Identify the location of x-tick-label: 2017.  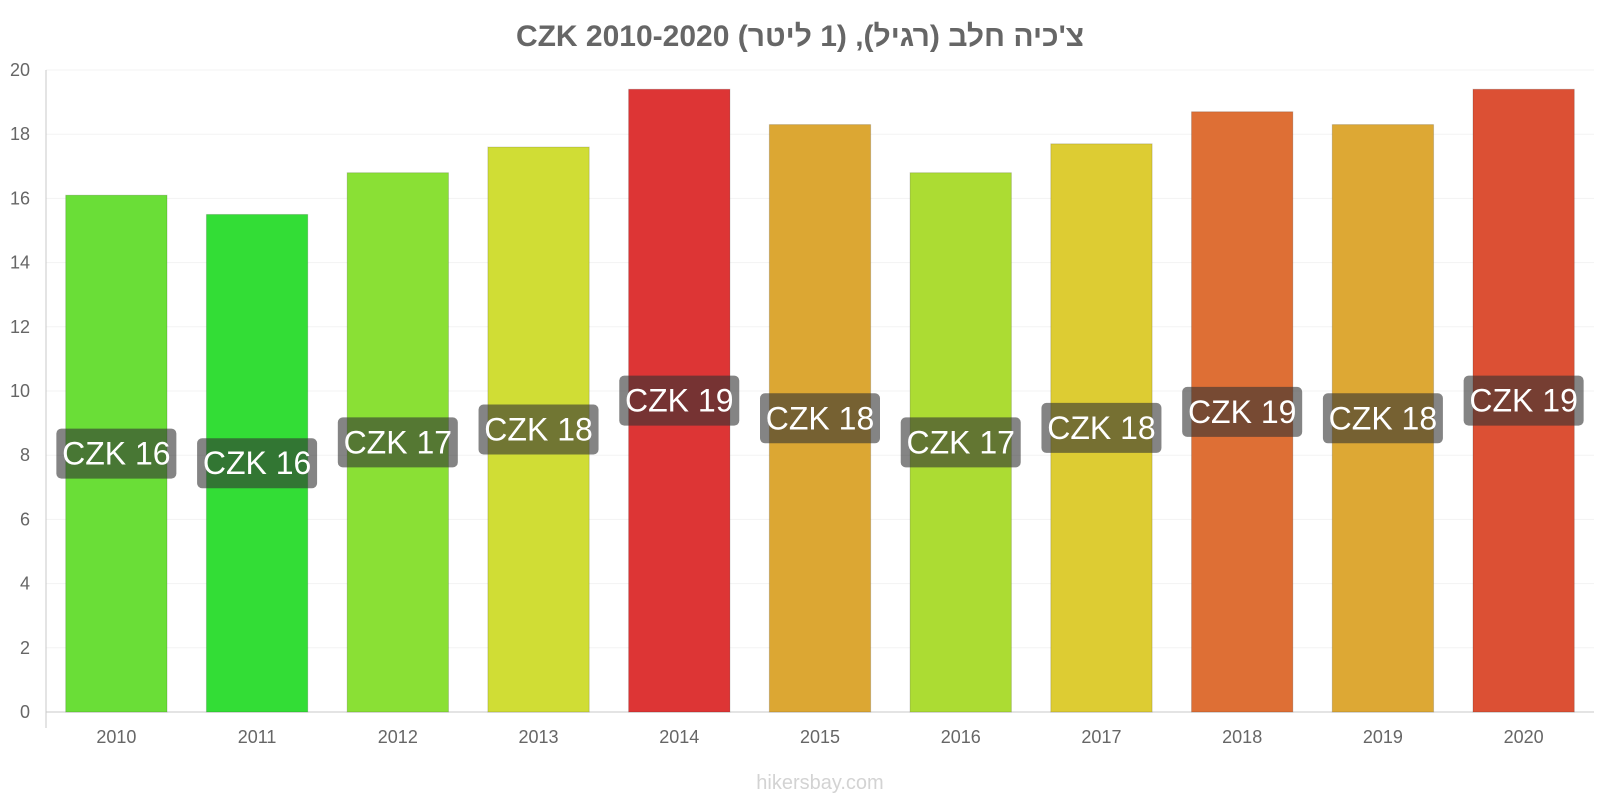
(1101, 737).